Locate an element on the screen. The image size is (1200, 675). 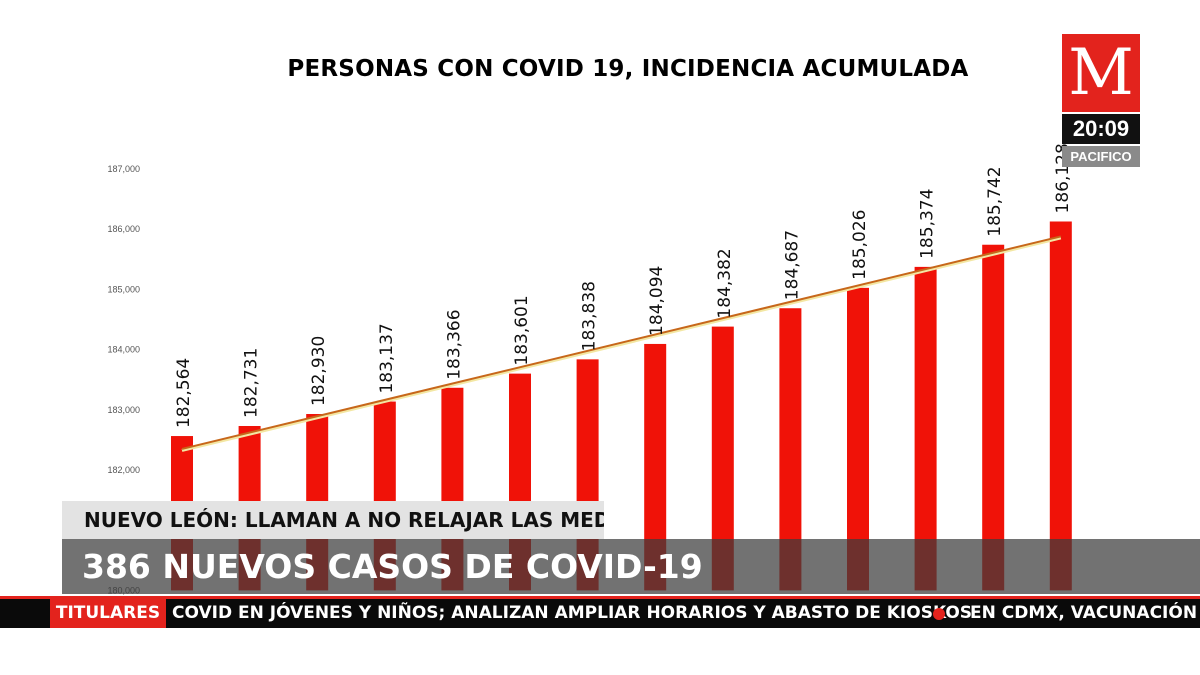
data-label: 185,374 is located at coordinates (928, 224).